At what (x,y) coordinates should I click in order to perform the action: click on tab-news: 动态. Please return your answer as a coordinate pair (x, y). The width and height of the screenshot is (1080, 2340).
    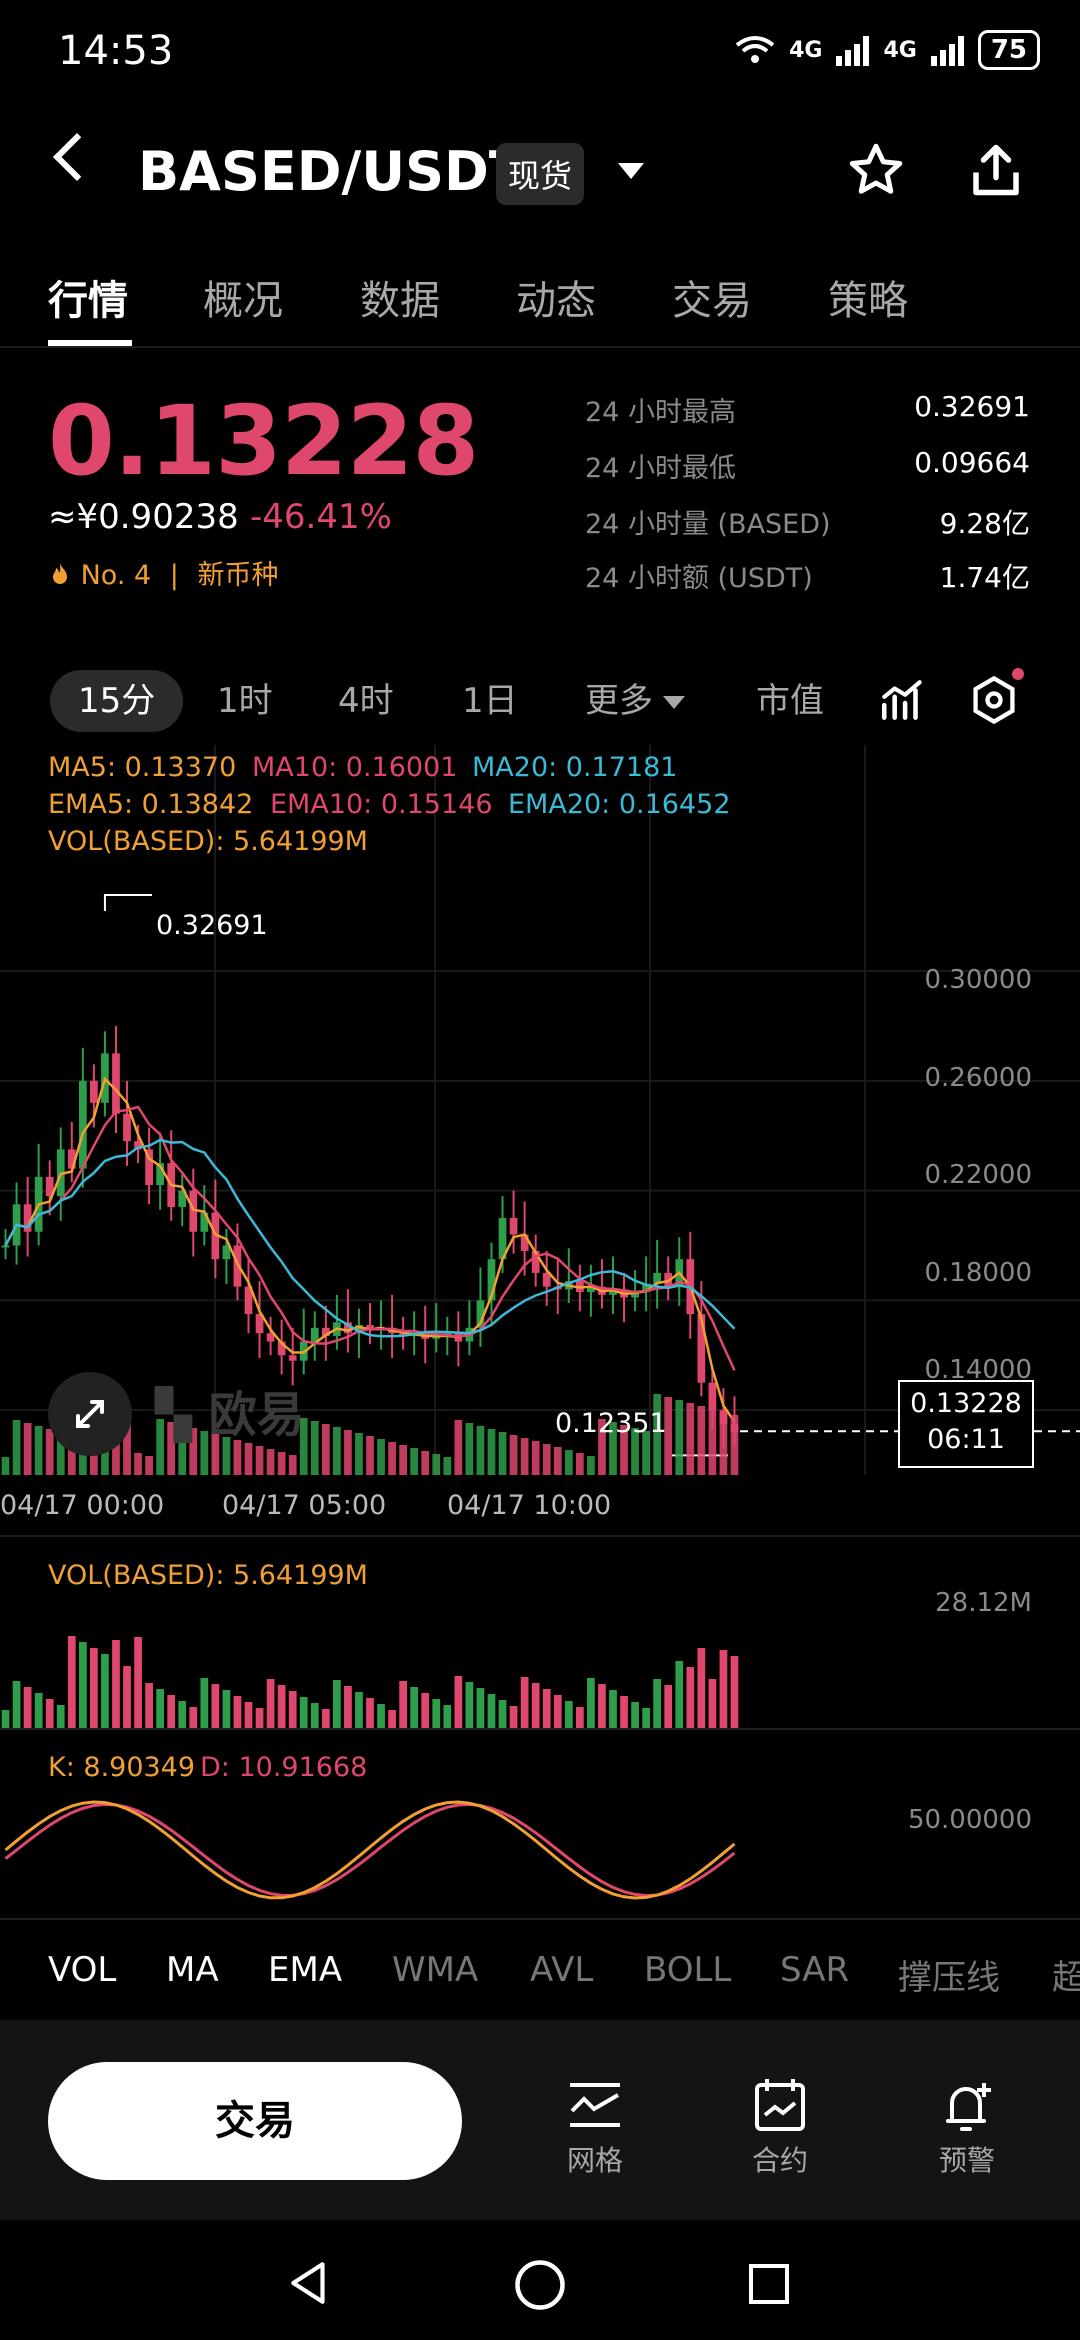
    Looking at the image, I should click on (556, 297).